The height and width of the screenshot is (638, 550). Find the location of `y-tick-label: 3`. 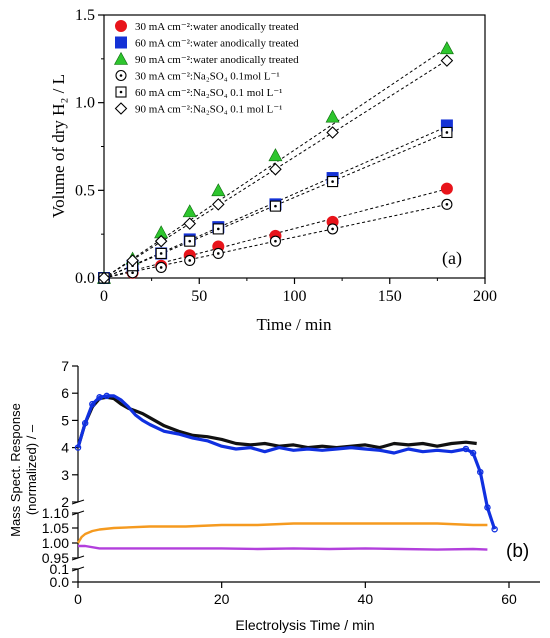

y-tick-label: 3 is located at coordinates (65, 475).